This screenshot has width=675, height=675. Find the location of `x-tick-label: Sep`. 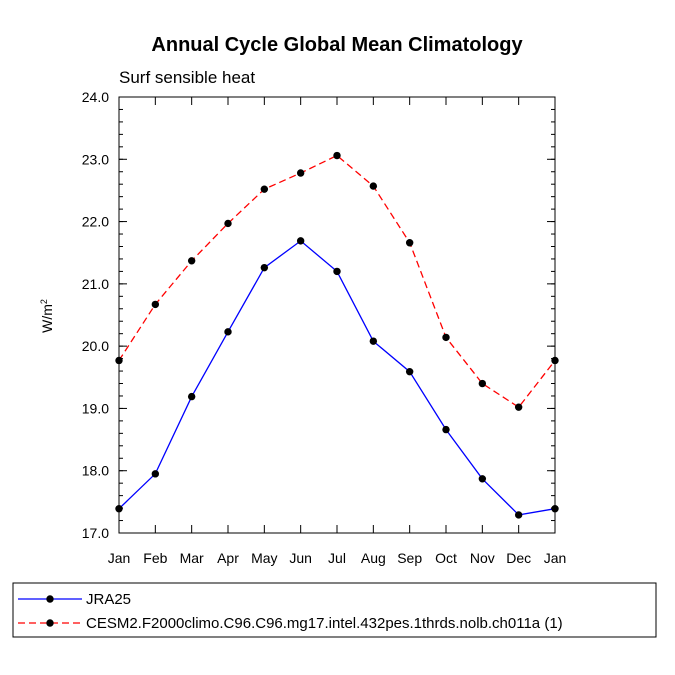

x-tick-label: Sep is located at coordinates (409, 558).